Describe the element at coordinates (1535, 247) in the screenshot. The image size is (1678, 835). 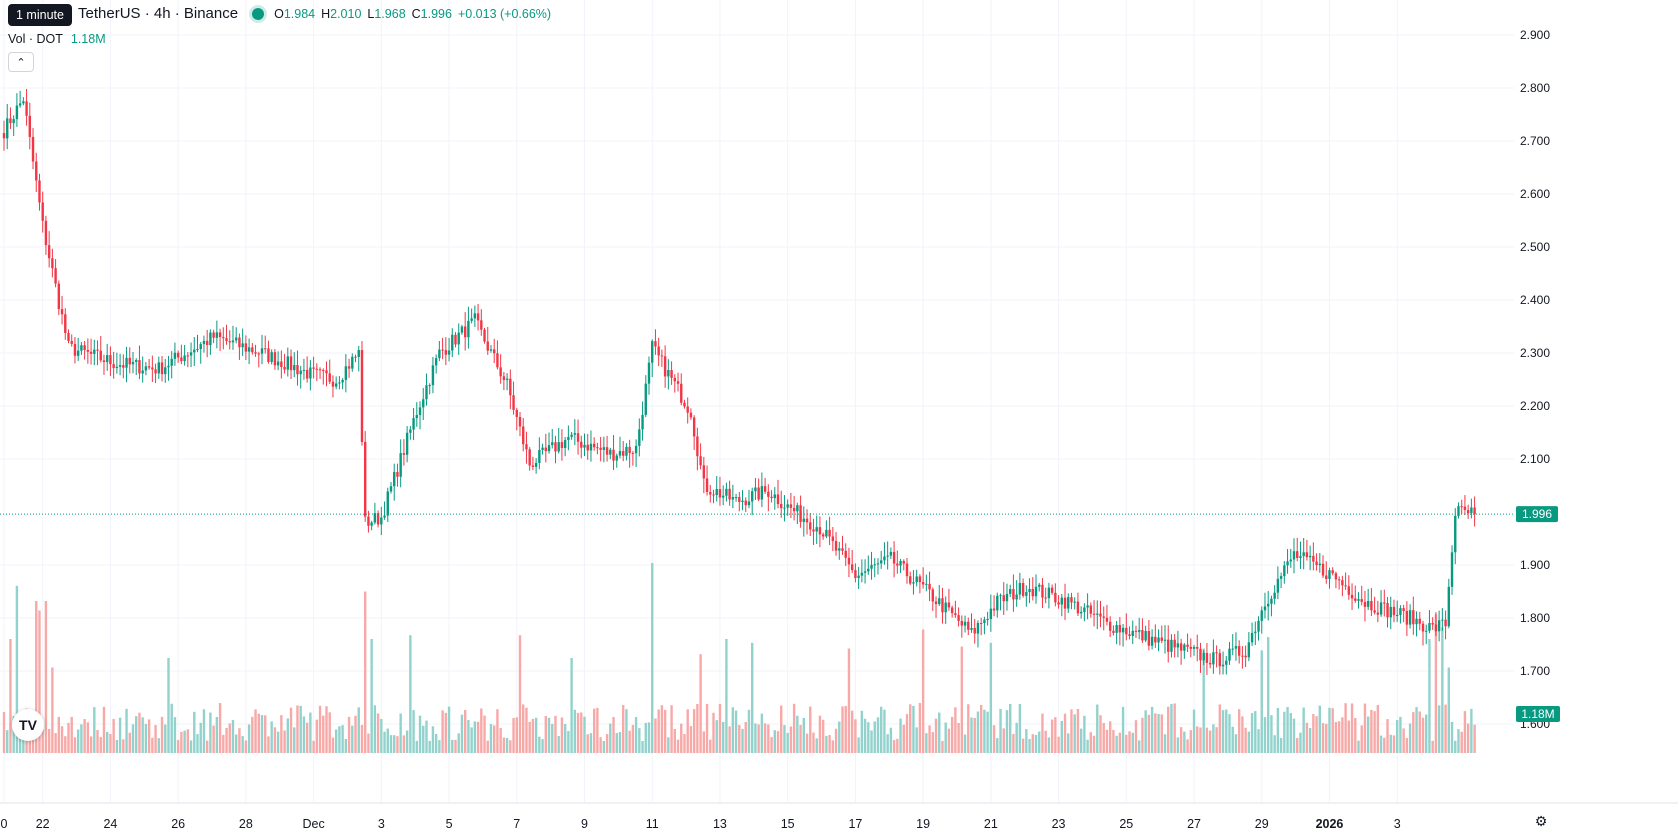
I see `y-tick-label: 2.500` at that location.